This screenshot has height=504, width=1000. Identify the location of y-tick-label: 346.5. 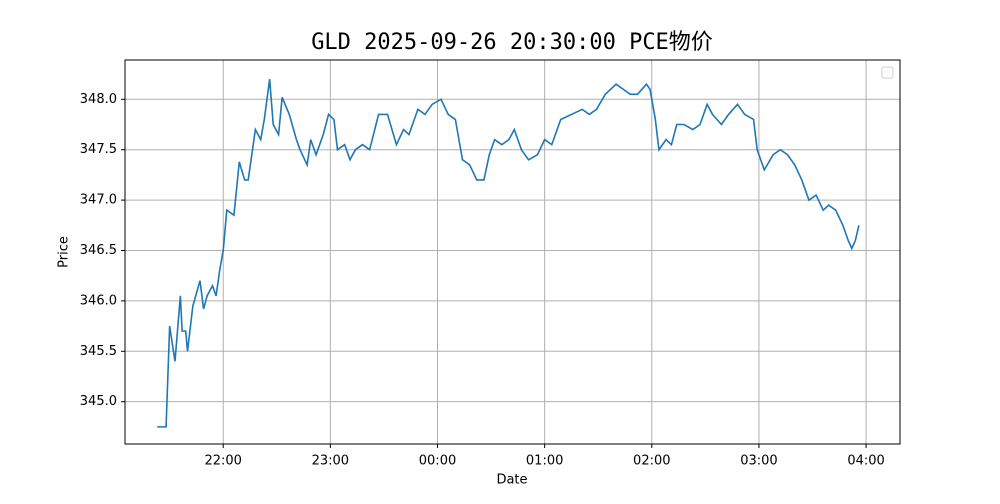
(98, 250).